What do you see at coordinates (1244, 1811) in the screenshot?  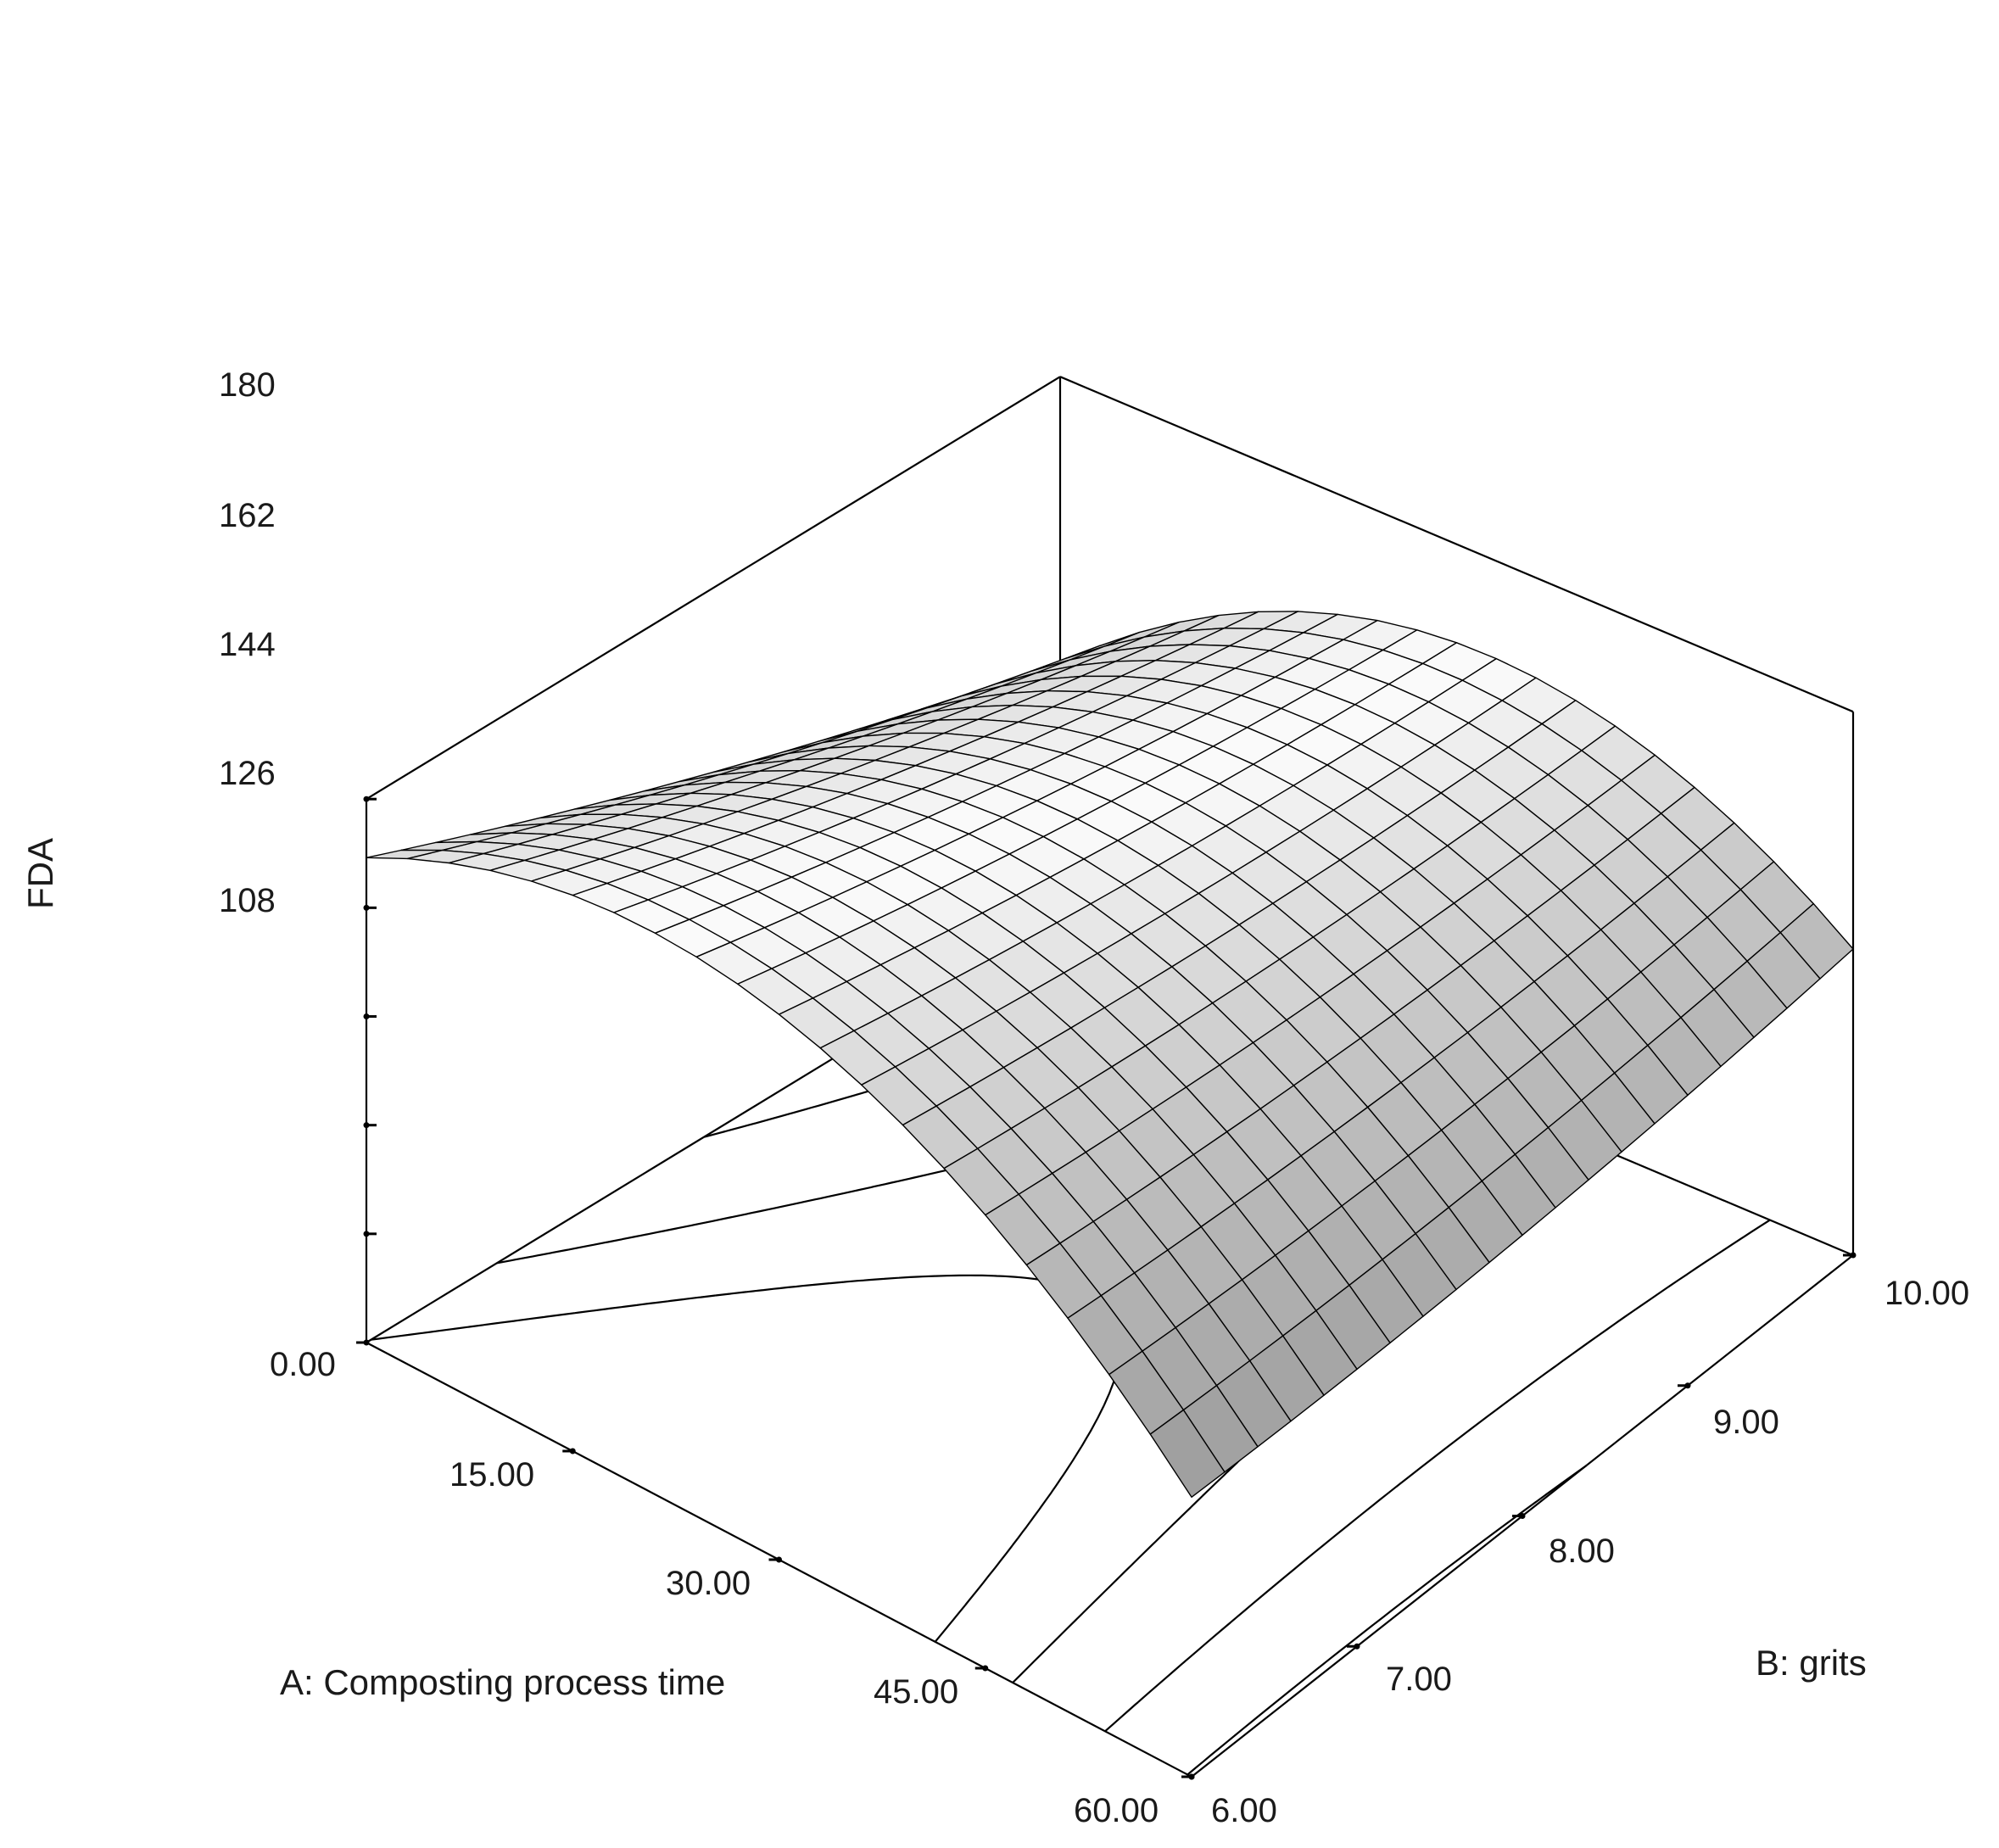 I see `y-tick-label: 6.00` at bounding box center [1244, 1811].